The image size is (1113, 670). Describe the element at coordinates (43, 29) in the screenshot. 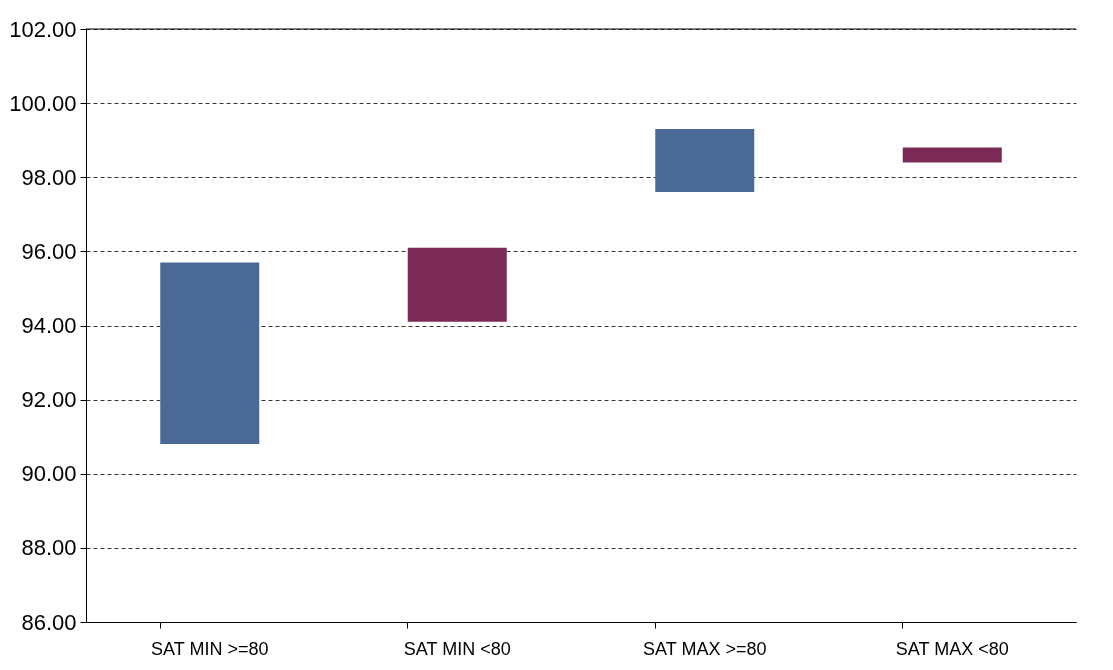

I see `y-tick-label: 102.00` at that location.